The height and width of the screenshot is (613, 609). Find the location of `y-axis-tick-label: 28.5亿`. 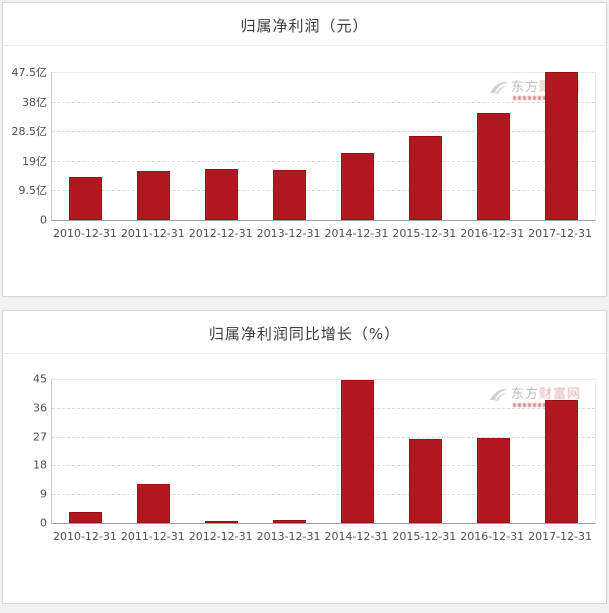

y-axis-tick-label: 28.5亿 is located at coordinates (29, 132).